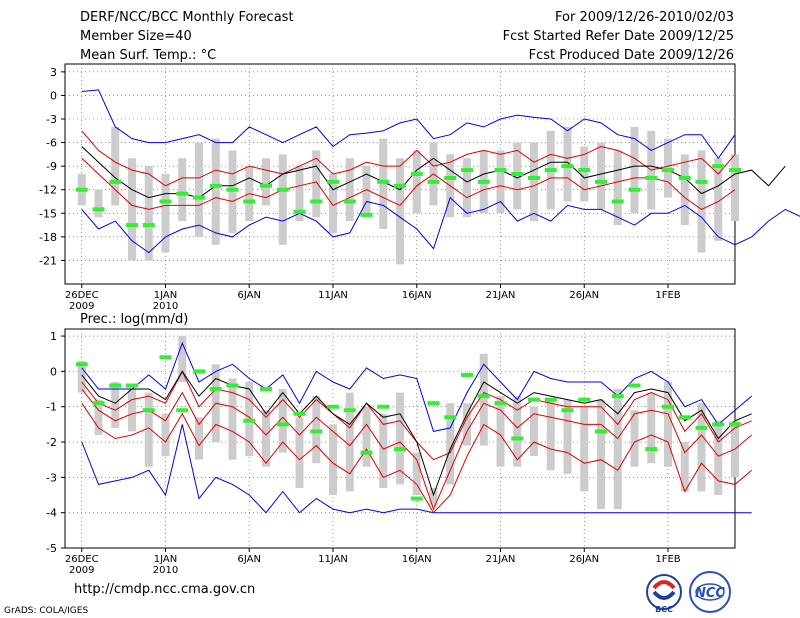  Describe the element at coordinates (48, 190) in the screenshot. I see `temperature-ytick-label: -12` at that location.